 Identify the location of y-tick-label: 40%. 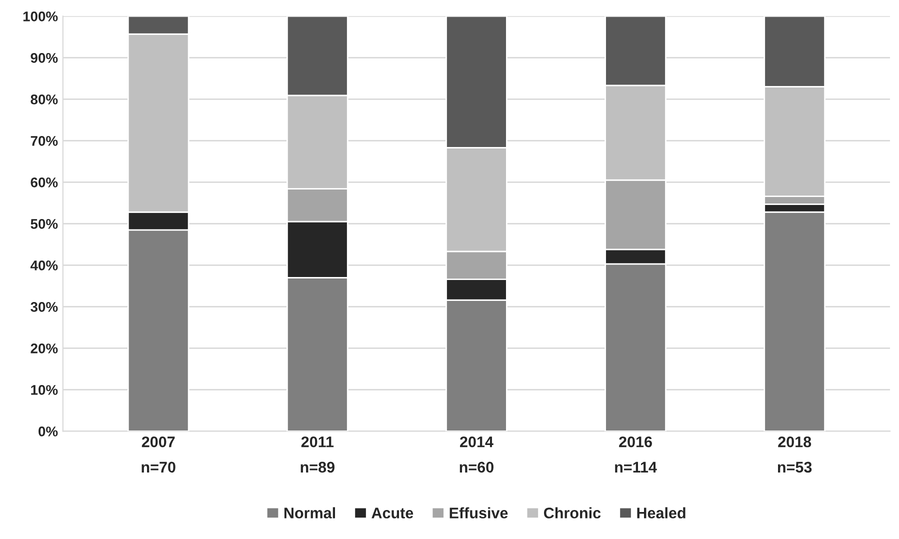
(44, 265).